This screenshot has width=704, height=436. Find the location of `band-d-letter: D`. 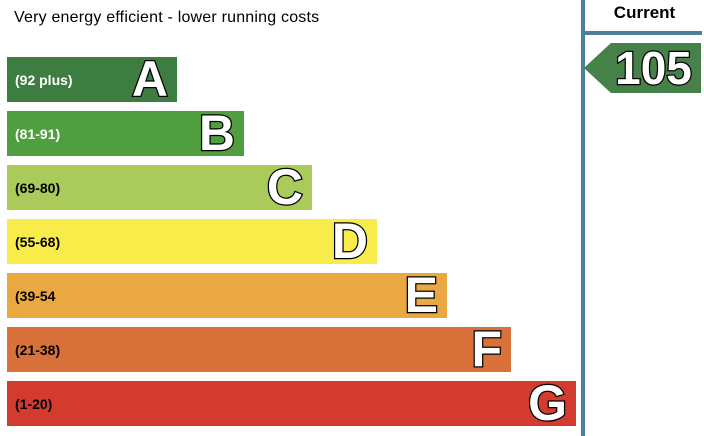

band-d-letter: D is located at coordinates (350, 241).